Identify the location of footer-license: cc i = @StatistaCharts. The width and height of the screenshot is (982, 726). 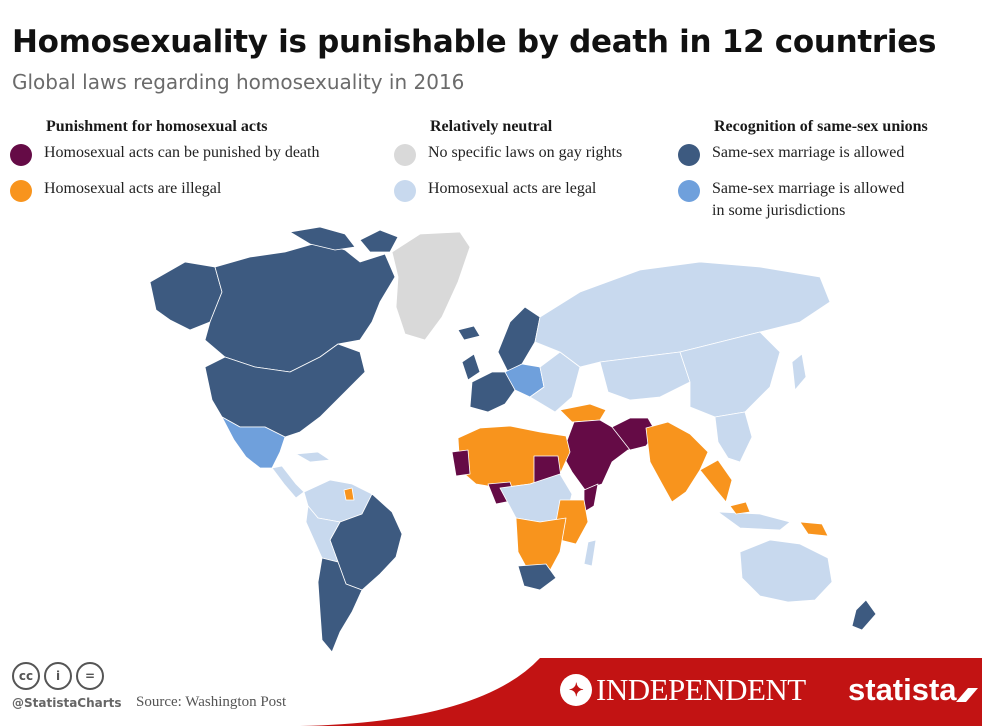
(67, 686).